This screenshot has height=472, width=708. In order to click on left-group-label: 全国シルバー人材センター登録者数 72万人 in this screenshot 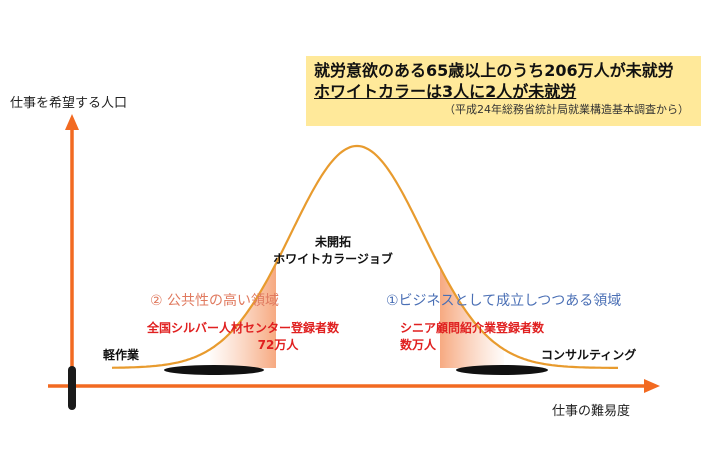, I will do `click(243, 337)`.